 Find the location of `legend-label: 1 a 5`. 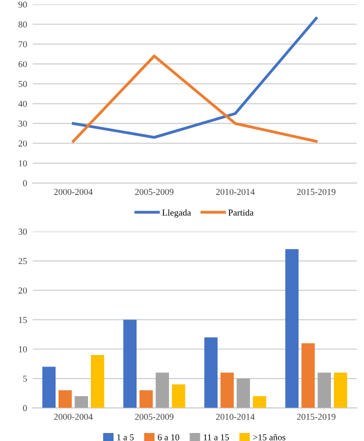

legend-label: 1 a 5 is located at coordinates (125, 437).